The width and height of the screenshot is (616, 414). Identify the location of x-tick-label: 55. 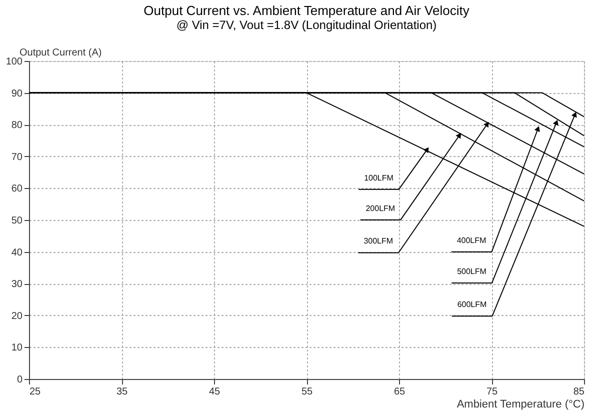
(307, 392).